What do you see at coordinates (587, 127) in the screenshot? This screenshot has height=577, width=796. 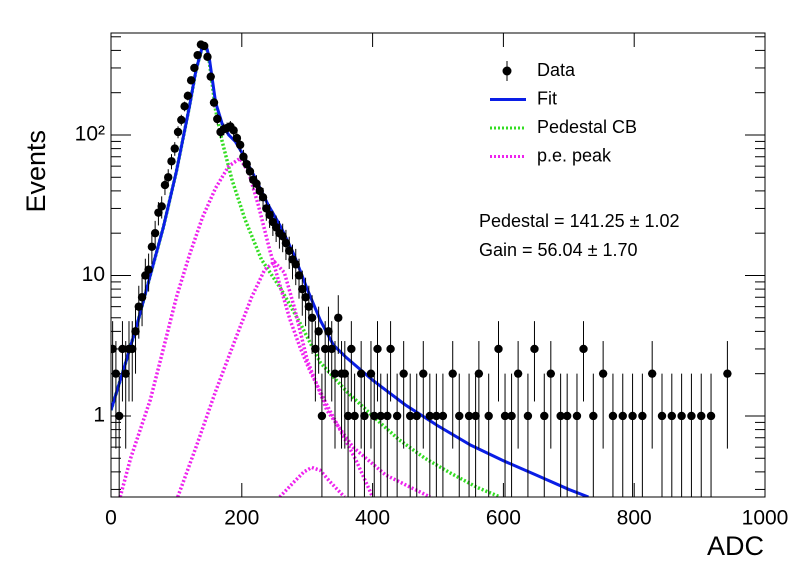 I see `legend-label: Pedestal CB` at bounding box center [587, 127].